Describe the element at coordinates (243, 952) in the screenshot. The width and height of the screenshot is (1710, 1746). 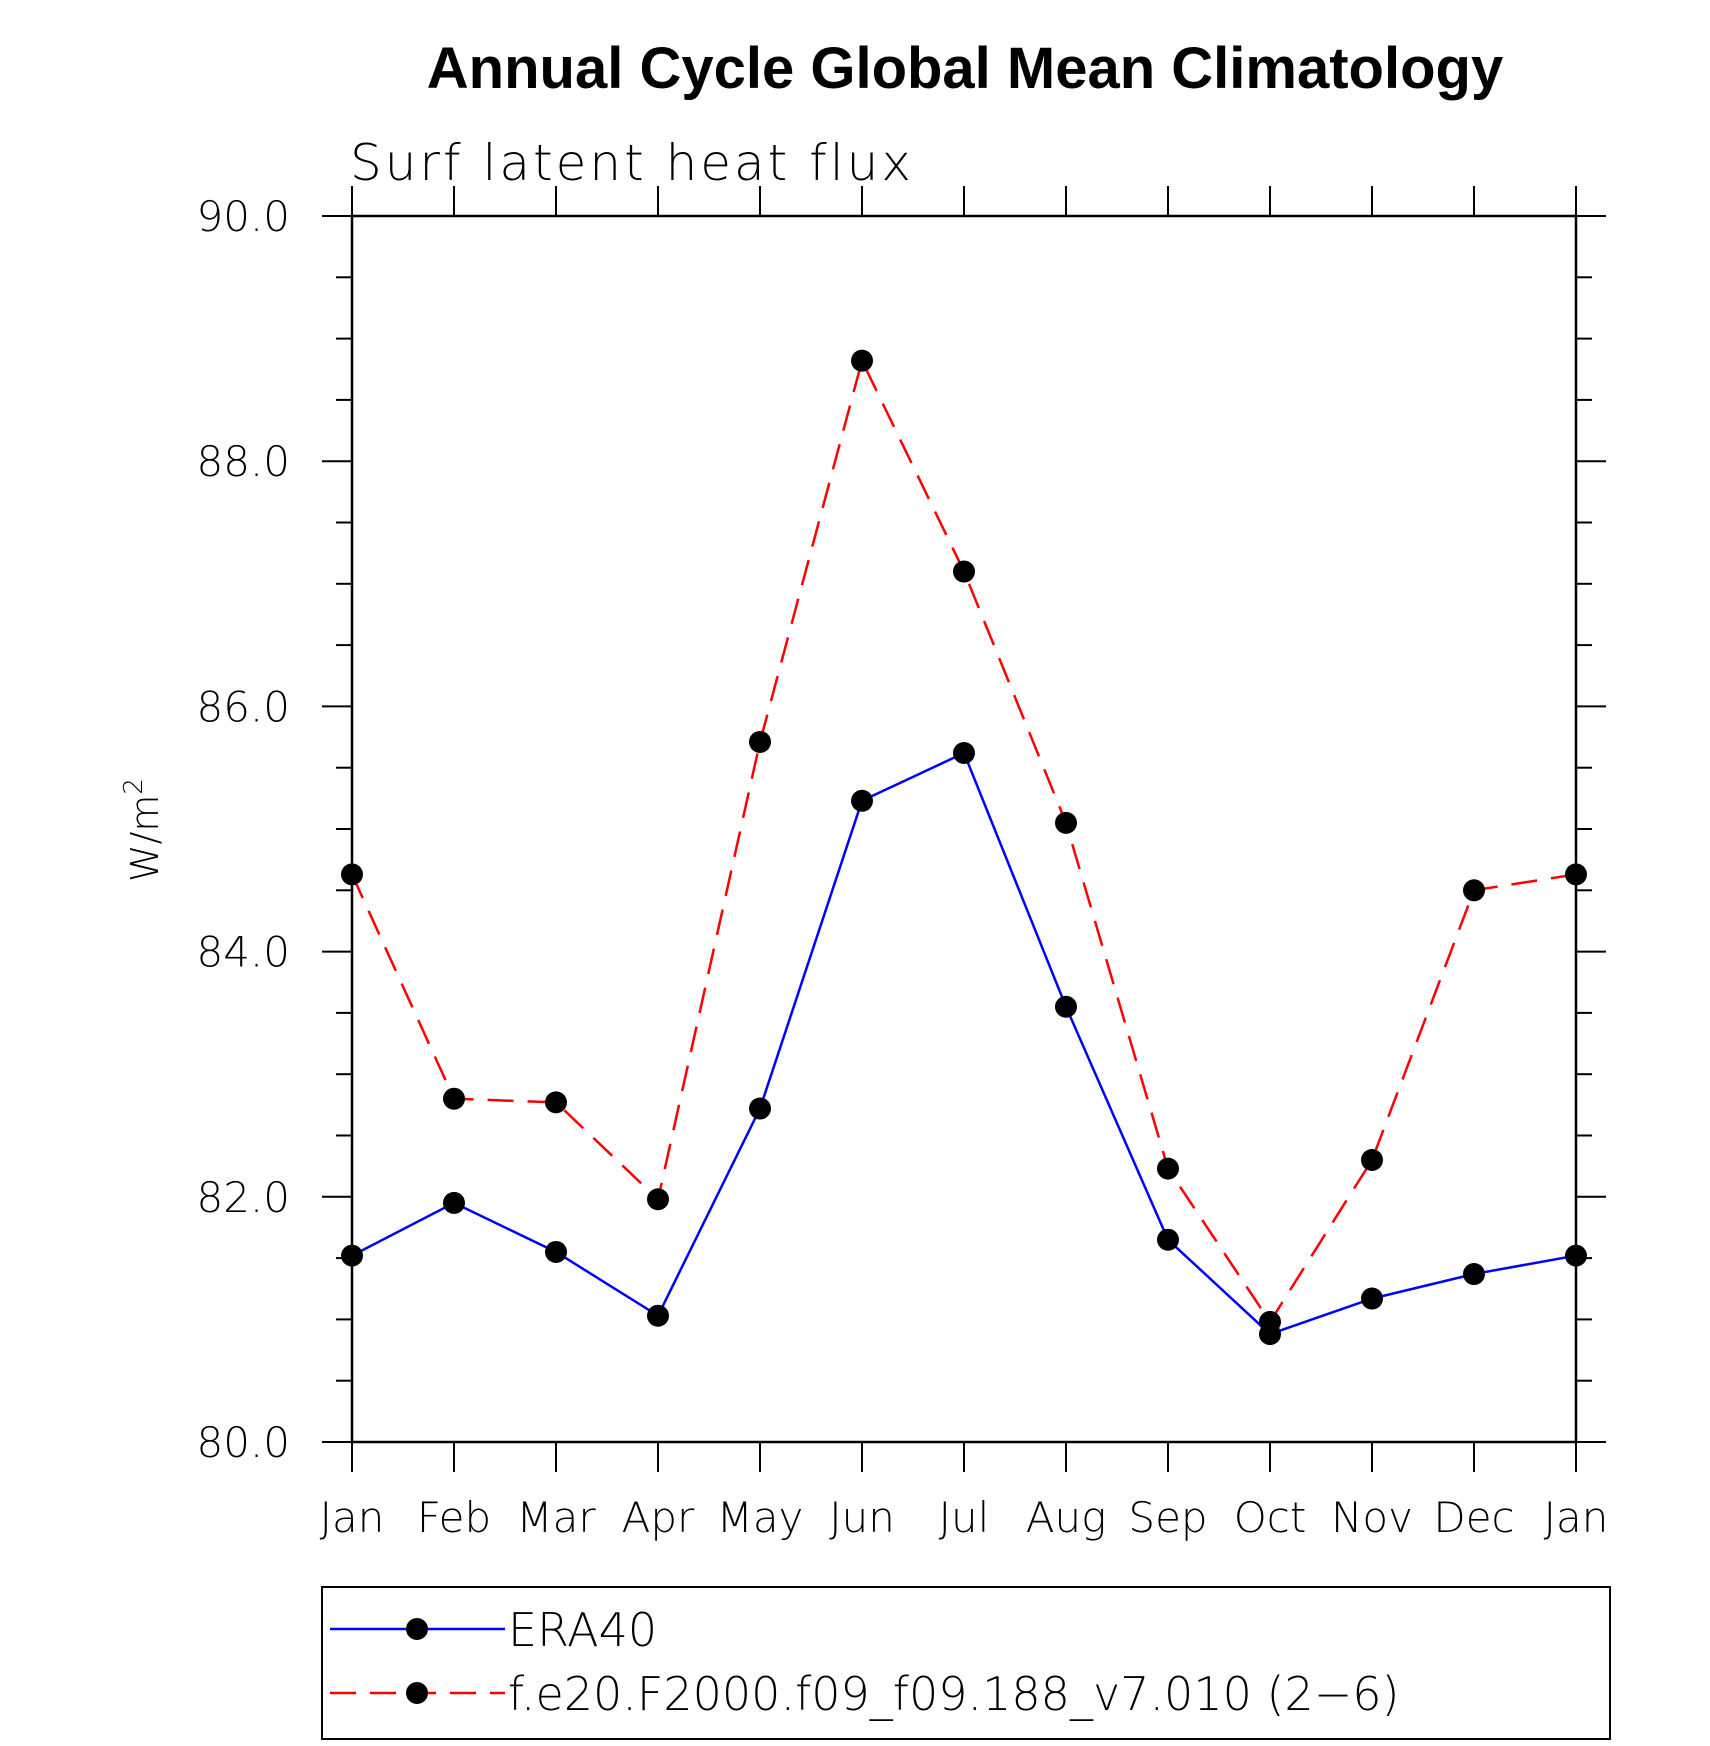
I see `y-tick-label: 84.0` at that location.